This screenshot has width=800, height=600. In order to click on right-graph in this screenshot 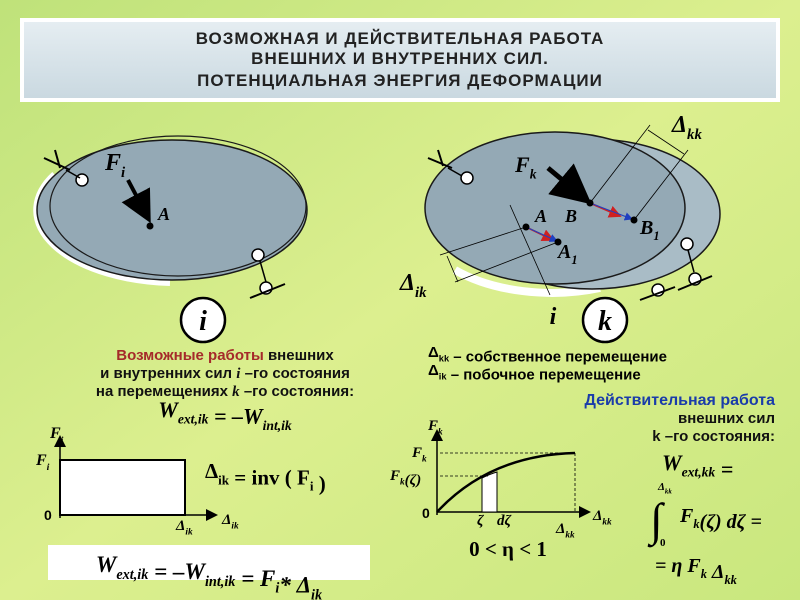, I will do `click(511, 473)`.